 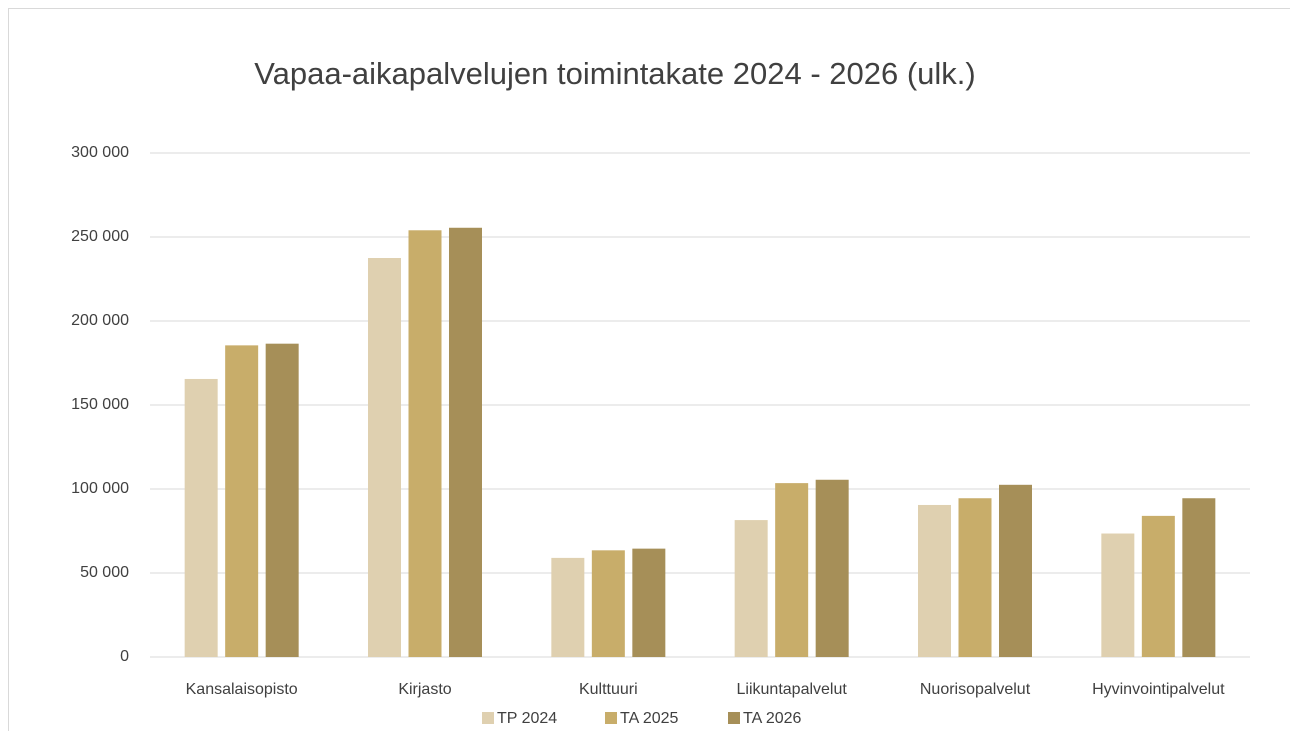 What do you see at coordinates (100, 320) in the screenshot?
I see `y-tick-label: 200 000` at bounding box center [100, 320].